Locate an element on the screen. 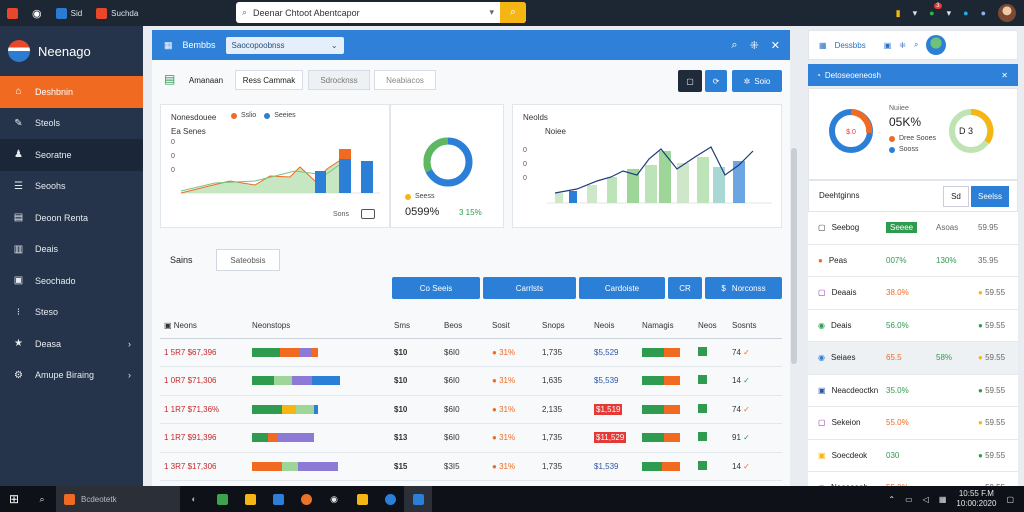  list-item: ● Peas 007% 130% 35.95 is located at coordinates (913, 260).